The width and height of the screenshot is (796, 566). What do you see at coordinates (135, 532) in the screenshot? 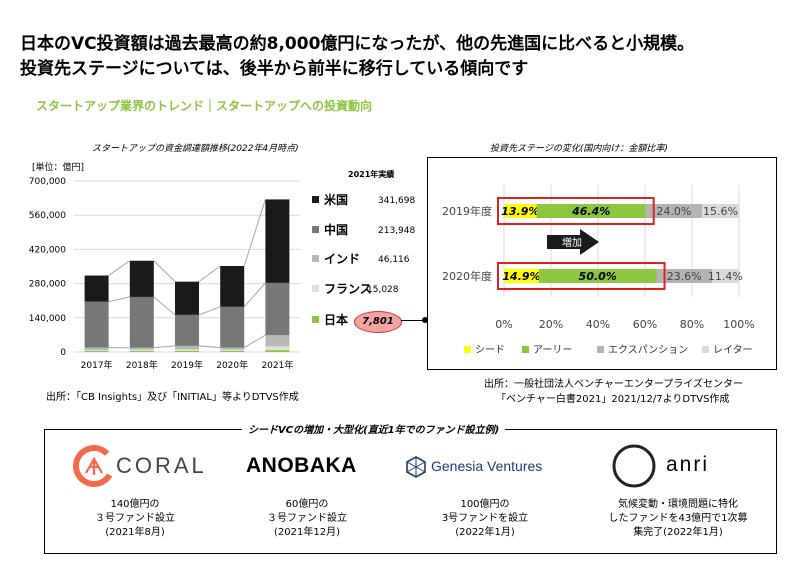
I see `coral-caption-line: (2021年8月)` at bounding box center [135, 532].